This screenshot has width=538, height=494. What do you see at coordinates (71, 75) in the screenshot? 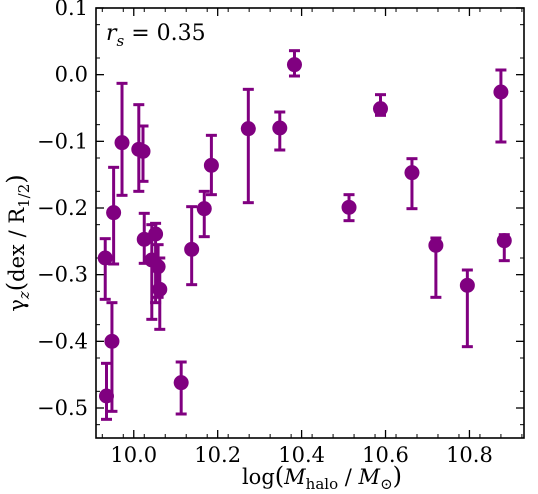
I see `y-tick-label: 0.0` at bounding box center [71, 75].